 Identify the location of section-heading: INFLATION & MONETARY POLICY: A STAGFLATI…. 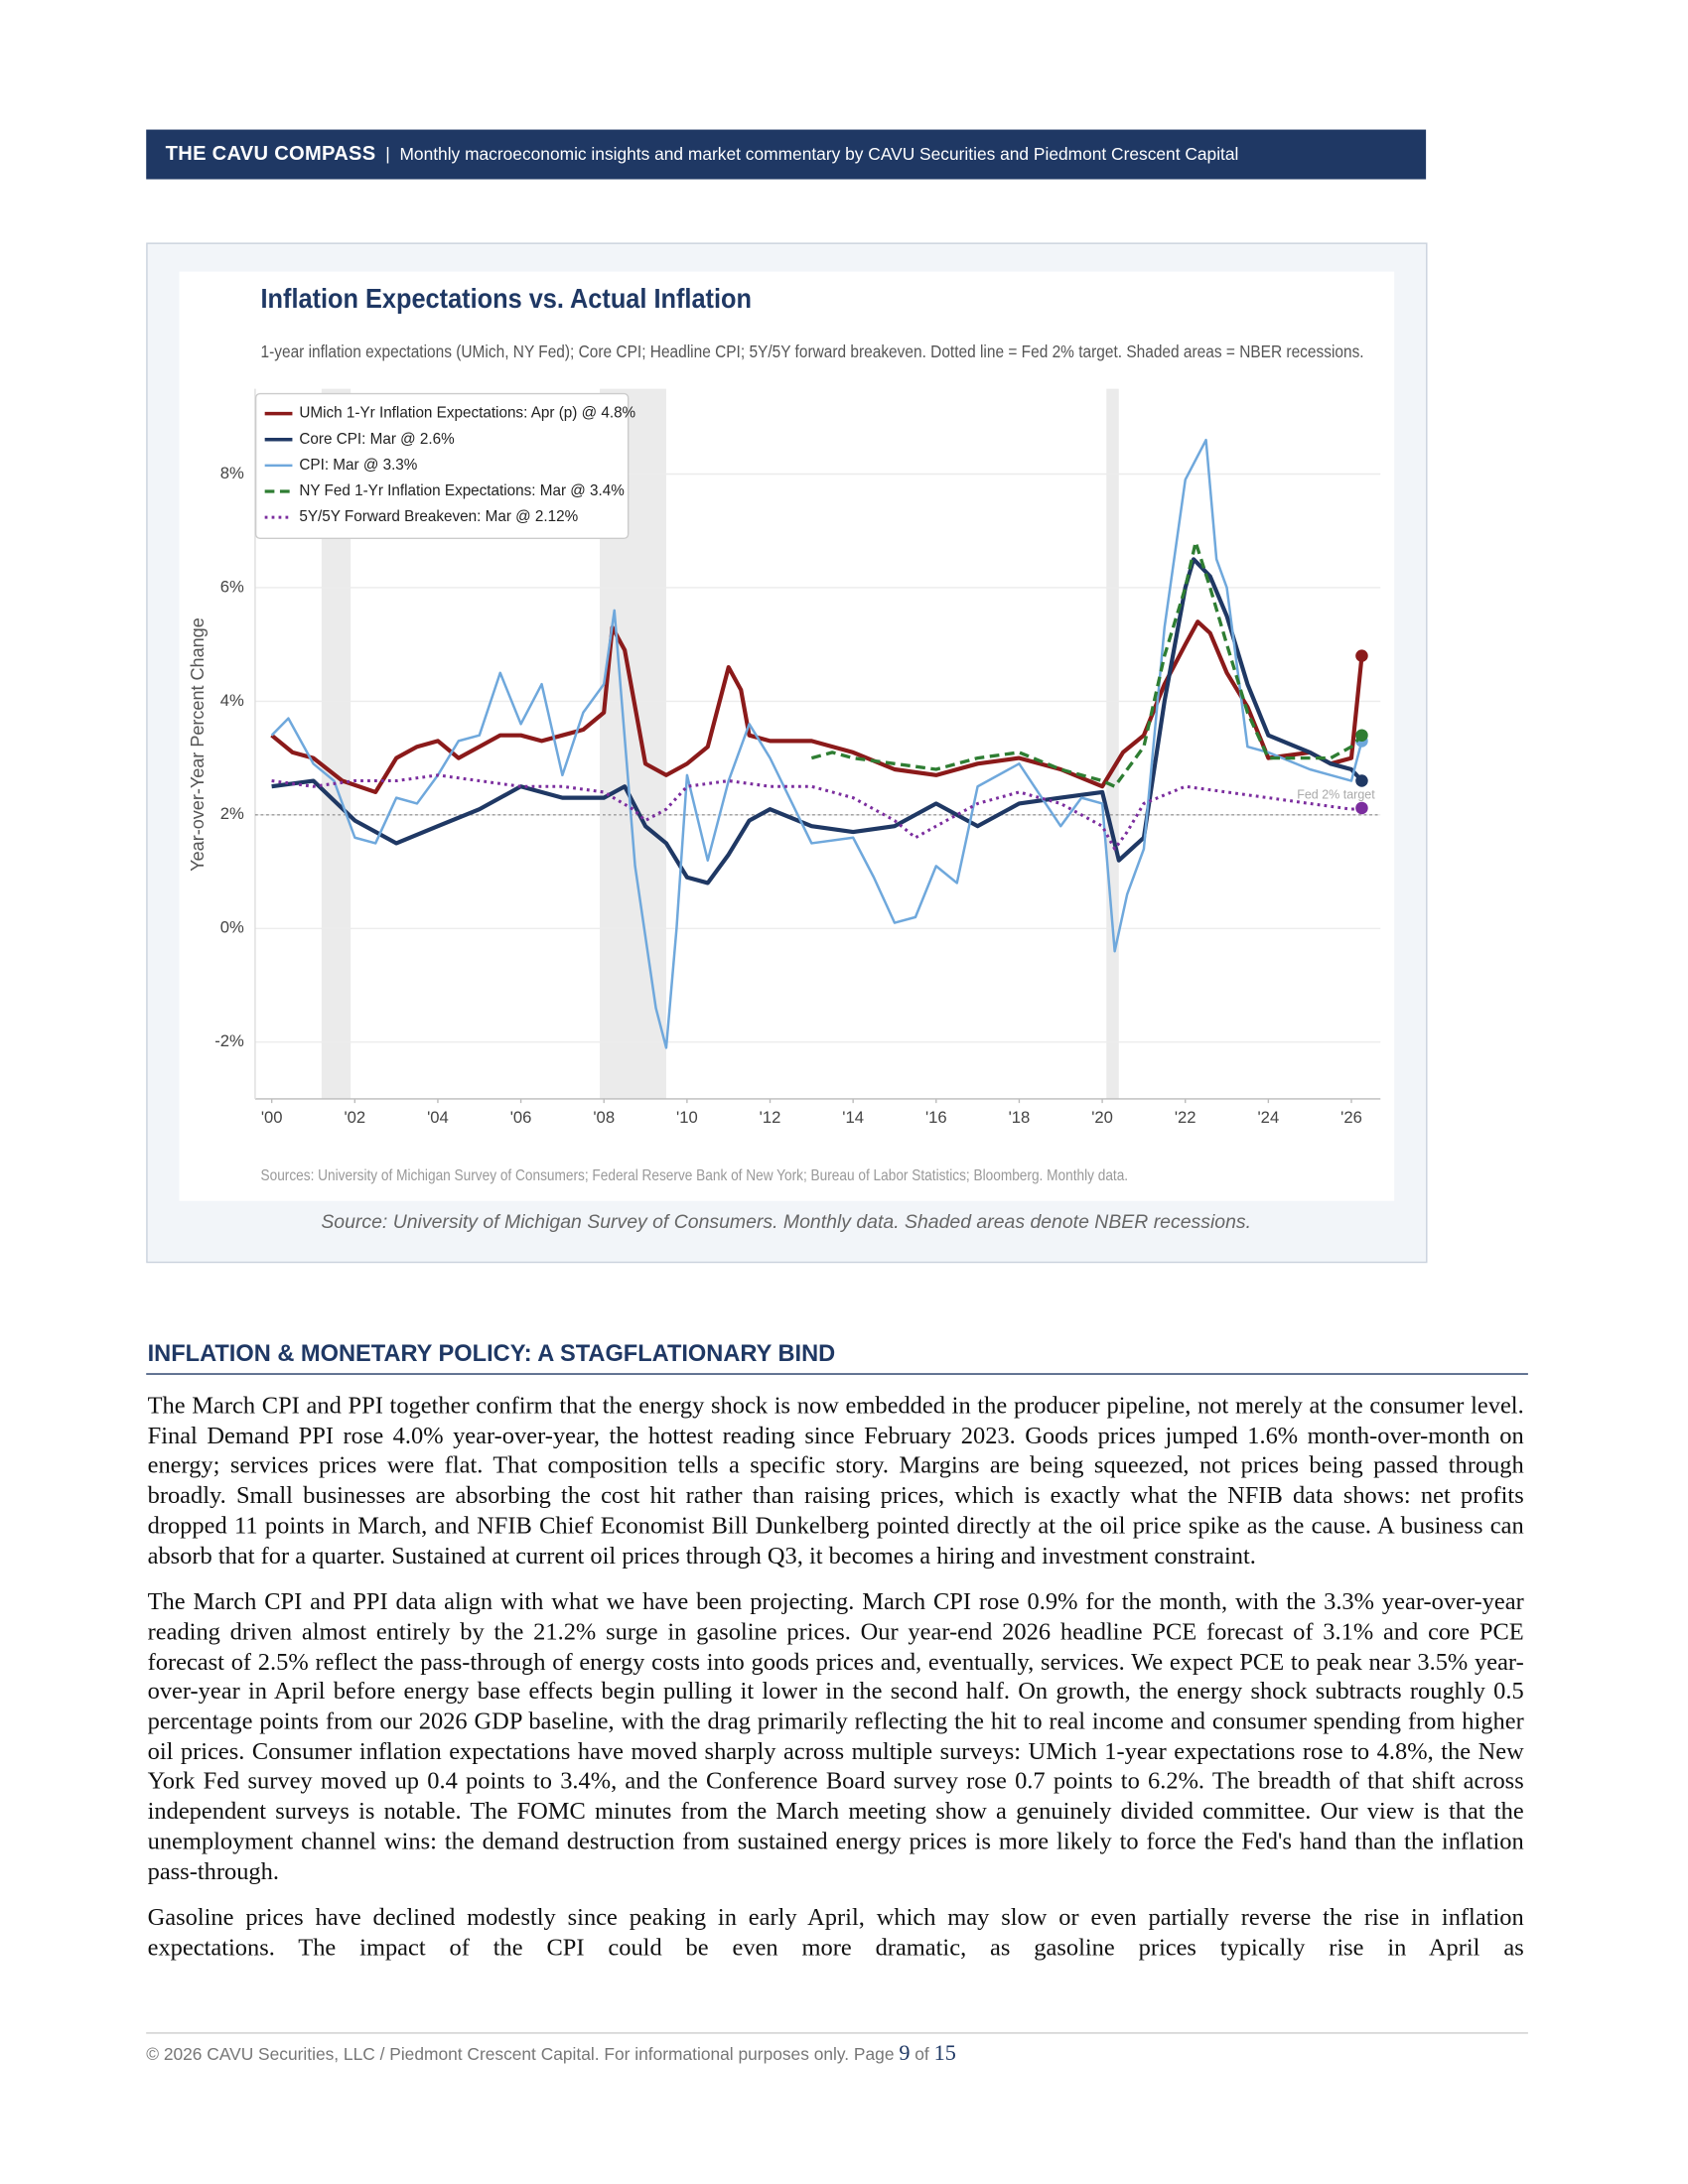
(837, 1357).